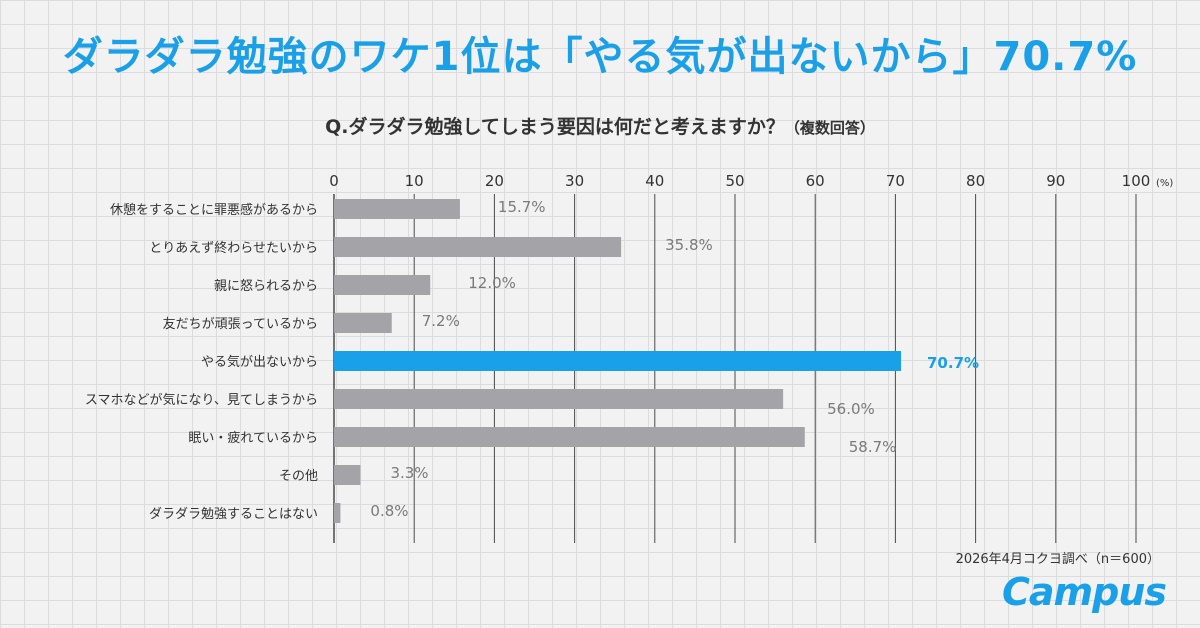  I want to click on x-tick-label: 60, so click(815, 181).